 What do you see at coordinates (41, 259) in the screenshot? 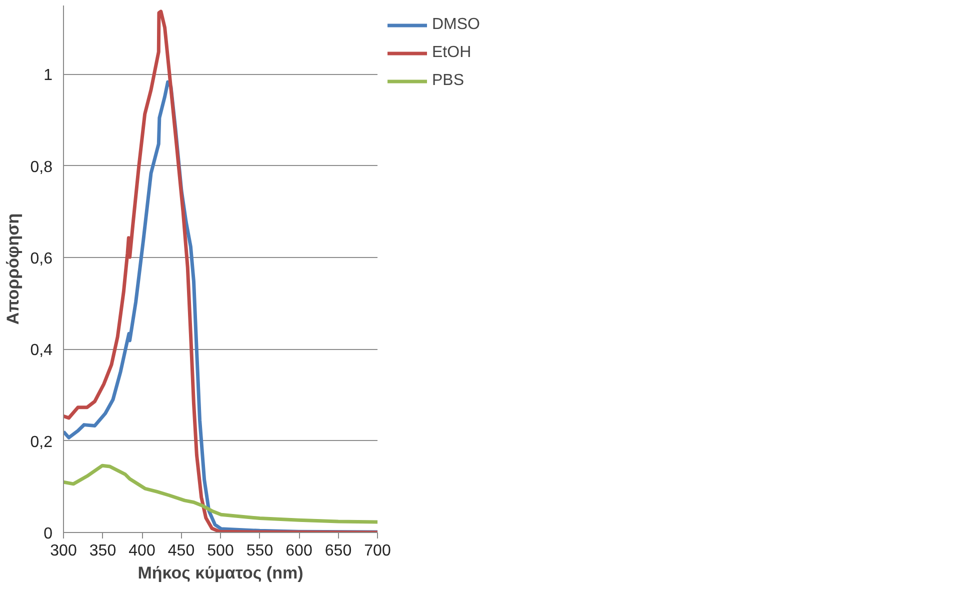
I see `y-tick-label: 0,6` at bounding box center [41, 259].